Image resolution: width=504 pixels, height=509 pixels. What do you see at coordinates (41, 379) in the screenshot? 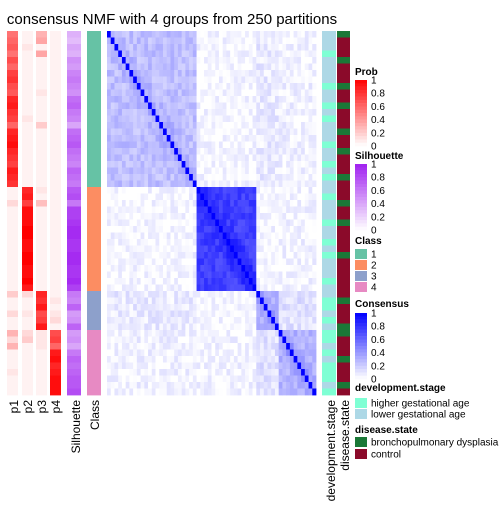
I see `prob-cell-p3` at bounding box center [41, 379].